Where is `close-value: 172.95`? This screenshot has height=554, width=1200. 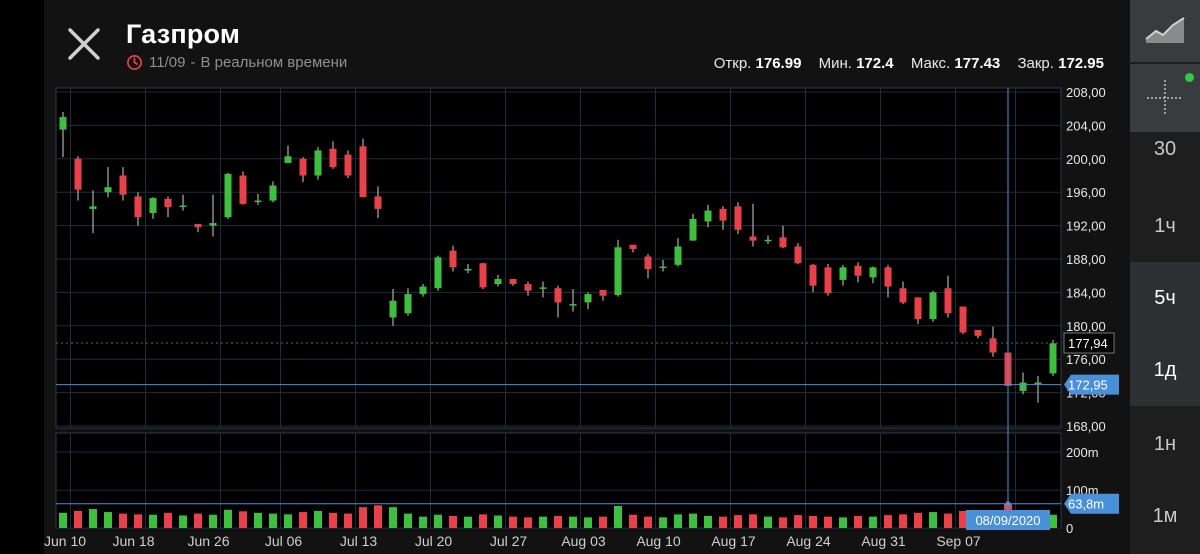 close-value: 172.95 is located at coordinates (1081, 63).